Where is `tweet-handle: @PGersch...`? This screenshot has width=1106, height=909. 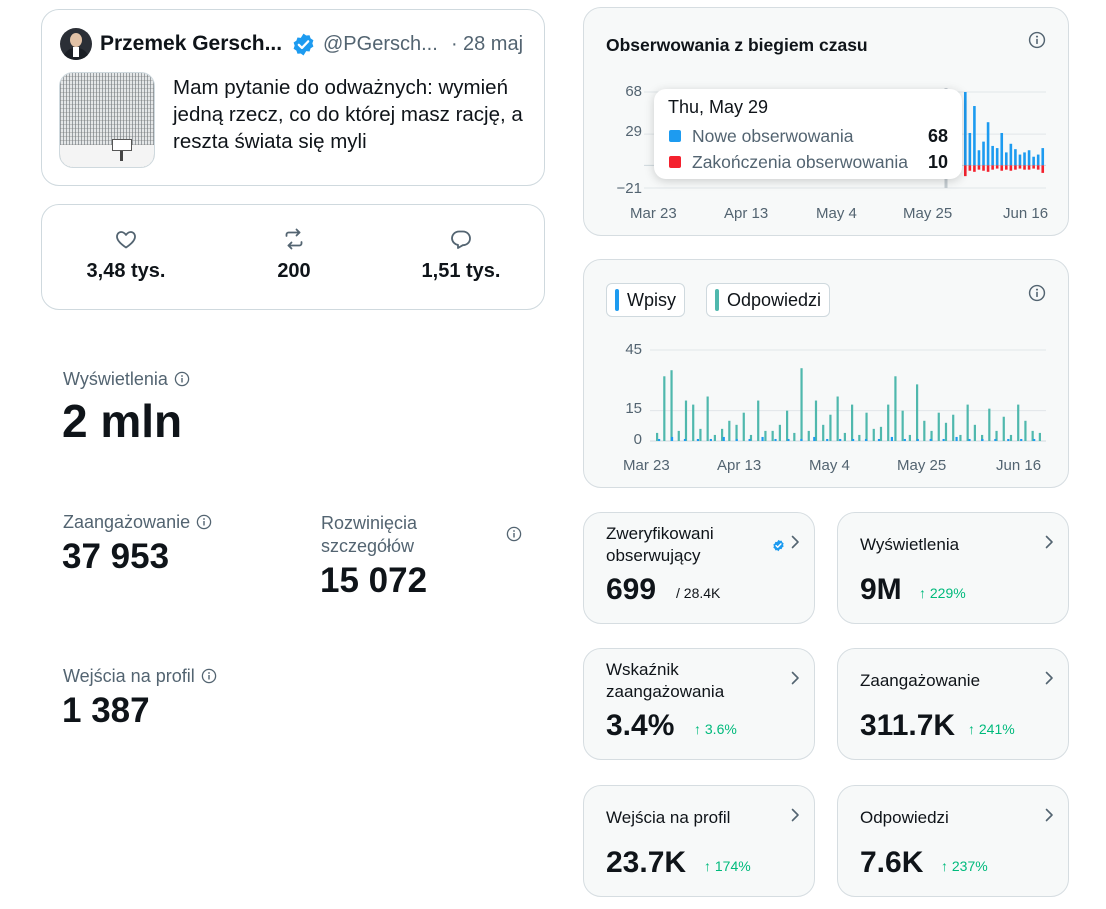
tweet-handle: @PGersch... is located at coordinates (380, 44).